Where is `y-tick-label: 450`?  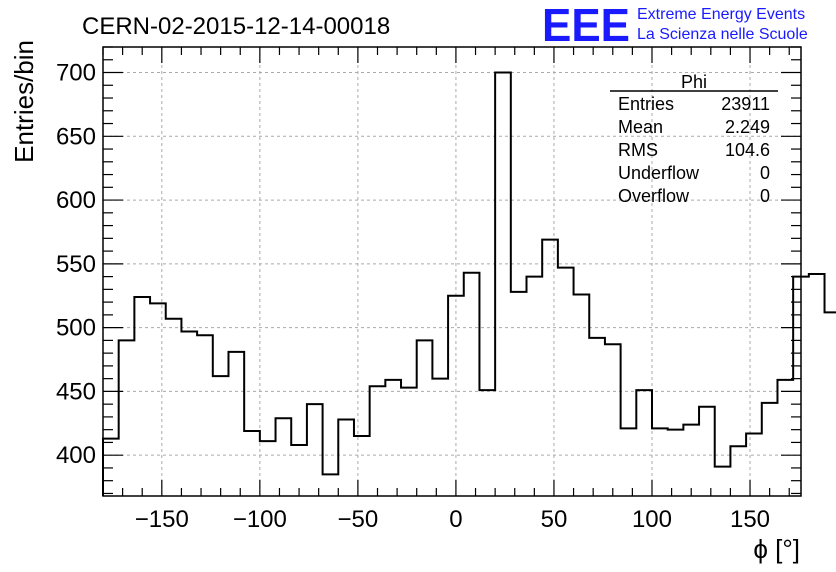
y-tick-label: 450 is located at coordinates (76, 391).